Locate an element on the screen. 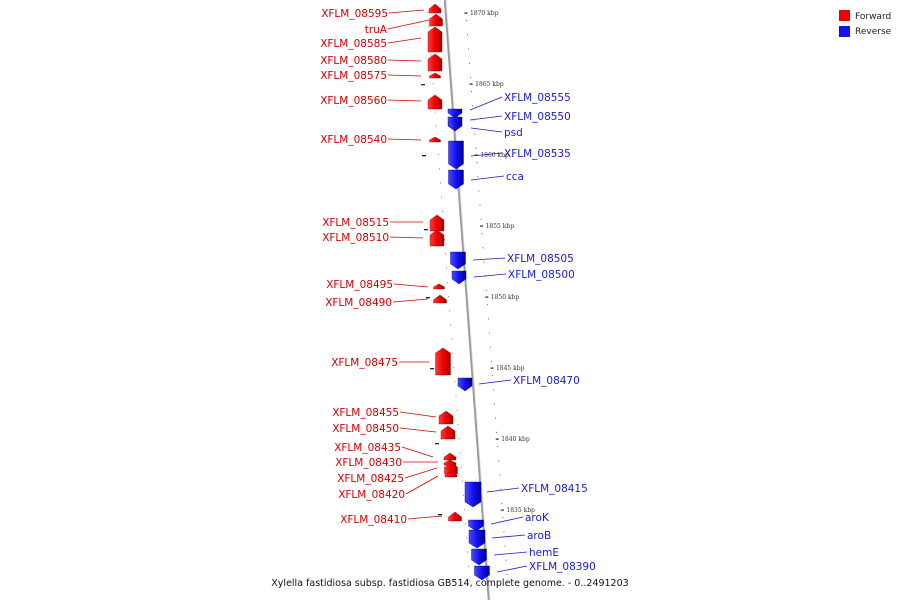  reverse-gene-label: XFLM_08550 is located at coordinates (537, 117).